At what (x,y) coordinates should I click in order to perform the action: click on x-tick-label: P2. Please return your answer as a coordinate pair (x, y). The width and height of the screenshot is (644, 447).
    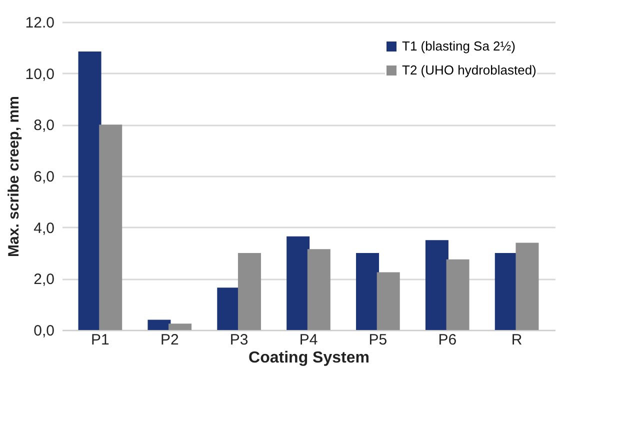
    Looking at the image, I should click on (169, 340).